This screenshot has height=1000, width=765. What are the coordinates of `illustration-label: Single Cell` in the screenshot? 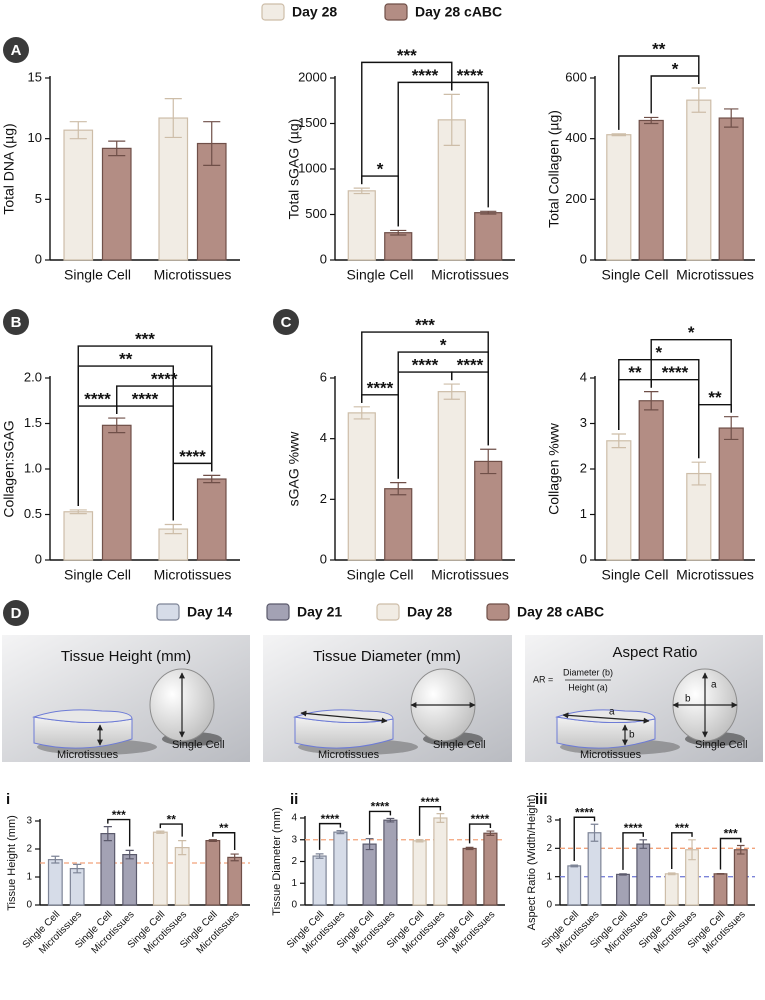 It's located at (198, 745).